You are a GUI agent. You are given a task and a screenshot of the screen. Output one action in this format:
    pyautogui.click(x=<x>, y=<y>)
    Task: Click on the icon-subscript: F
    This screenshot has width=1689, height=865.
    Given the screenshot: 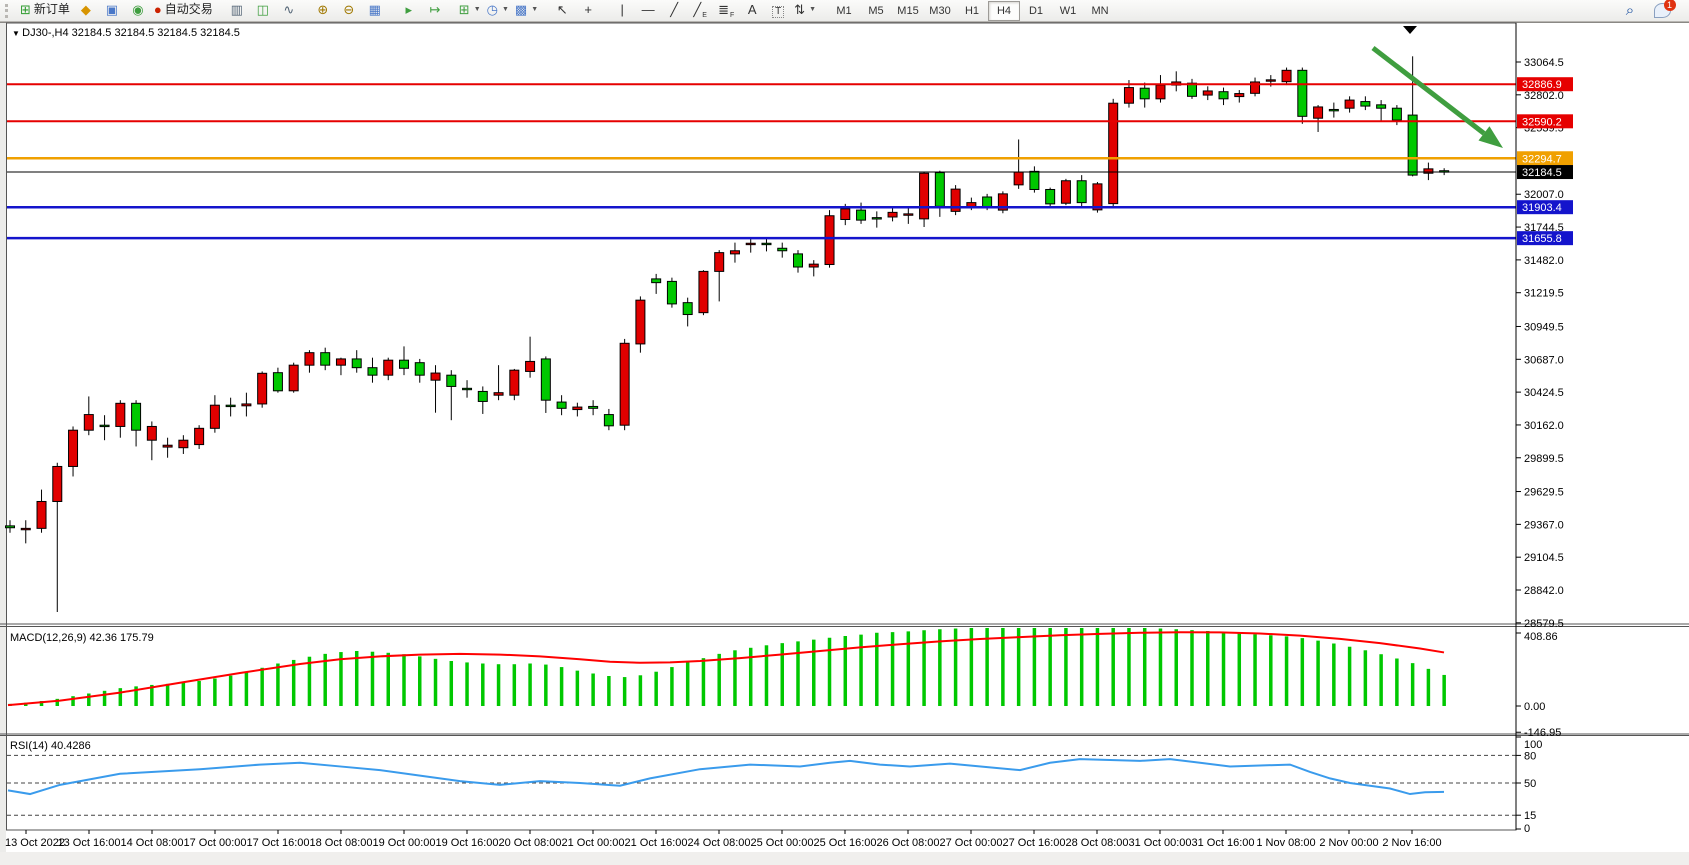 What is the action you would take?
    pyautogui.click(x=732, y=16)
    